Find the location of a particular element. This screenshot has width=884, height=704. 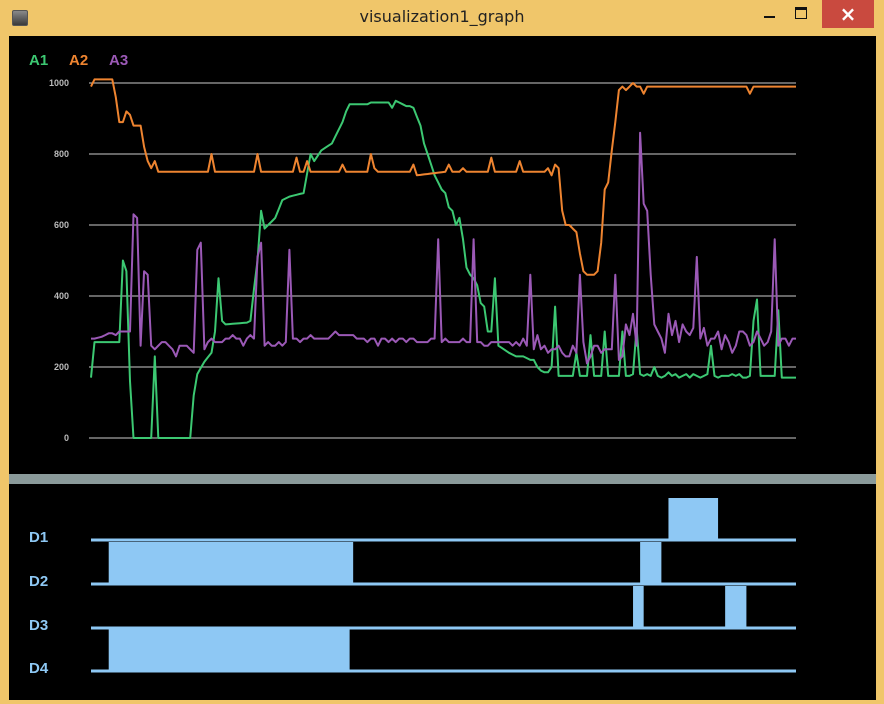

close-icon: × is located at coordinates (848, 14).